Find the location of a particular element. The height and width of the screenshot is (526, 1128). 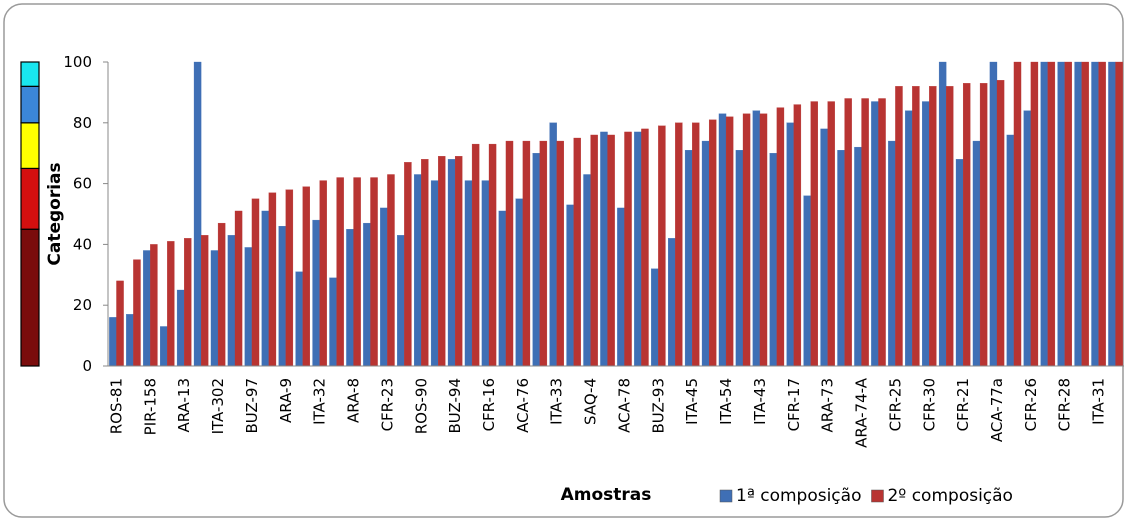

x-tick-label: ITA-43 is located at coordinates (760, 401).